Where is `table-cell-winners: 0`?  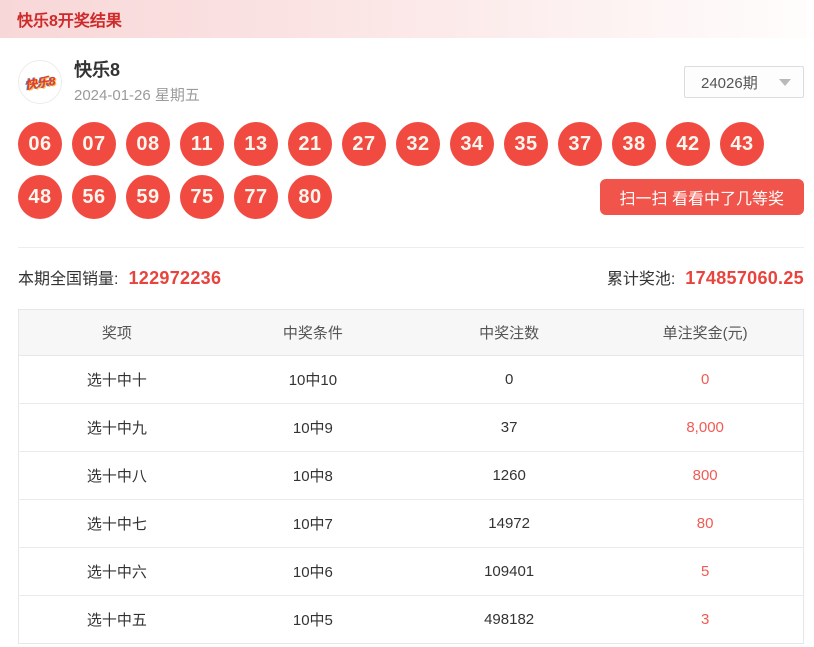
table-cell-winners: 0 is located at coordinates (509, 379).